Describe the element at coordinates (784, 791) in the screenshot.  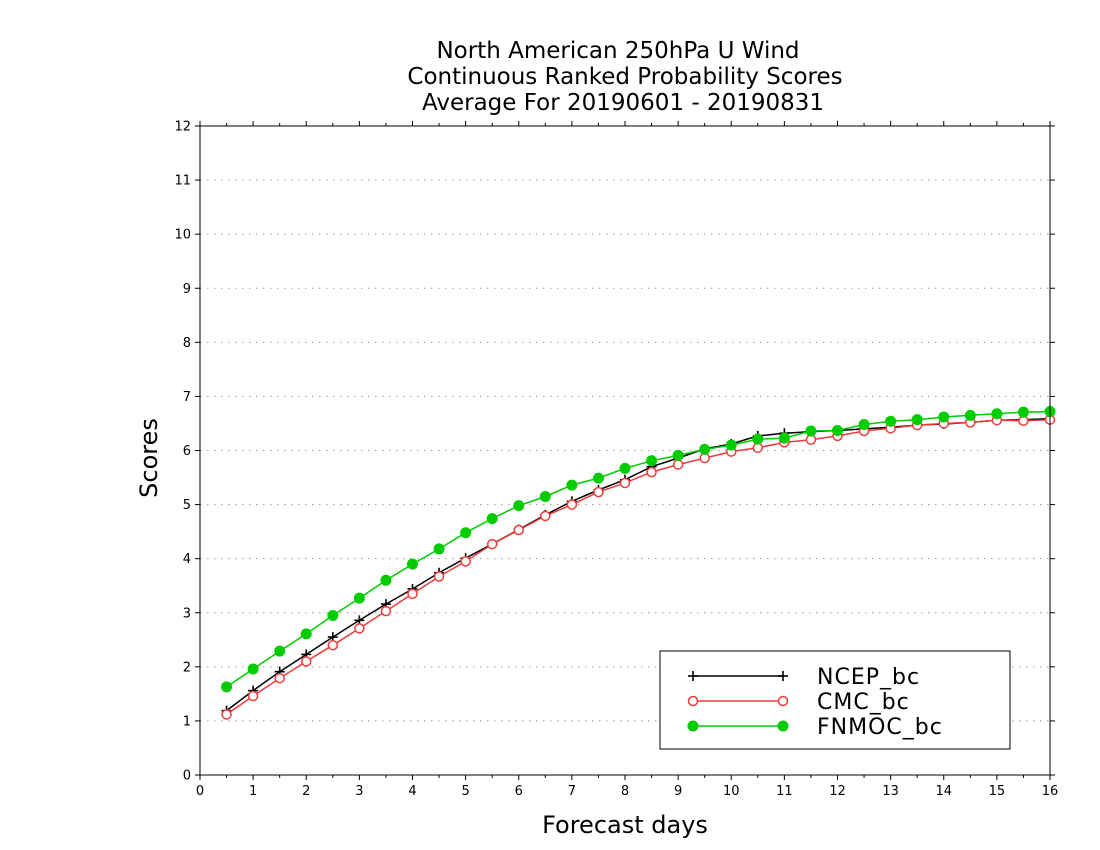
I see `x-tick-label: 11` at that location.